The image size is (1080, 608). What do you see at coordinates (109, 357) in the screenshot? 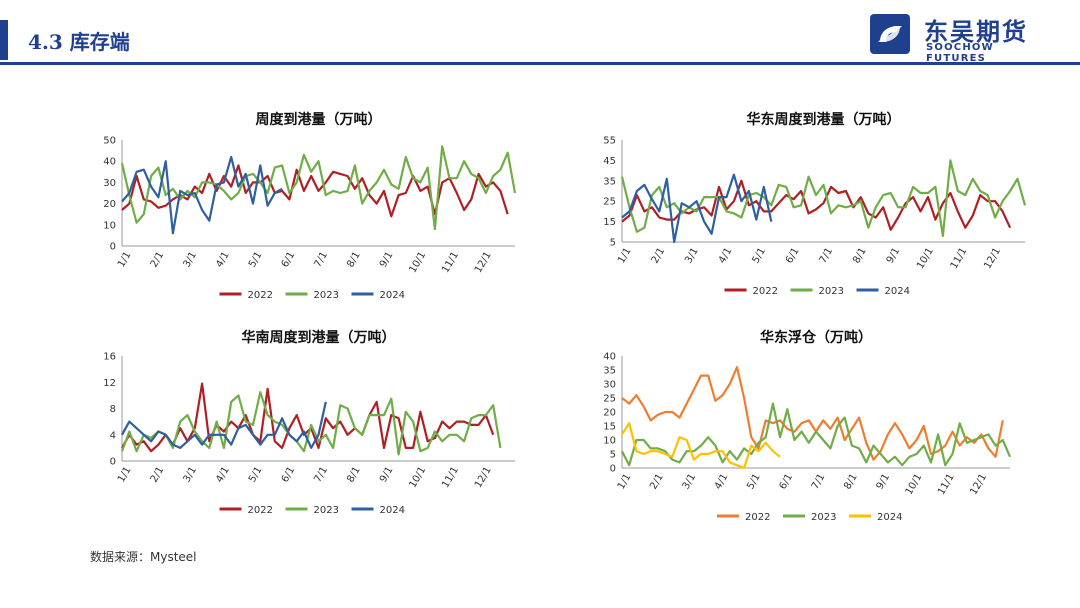
I see `y-tick-label: 16` at bounding box center [109, 357].